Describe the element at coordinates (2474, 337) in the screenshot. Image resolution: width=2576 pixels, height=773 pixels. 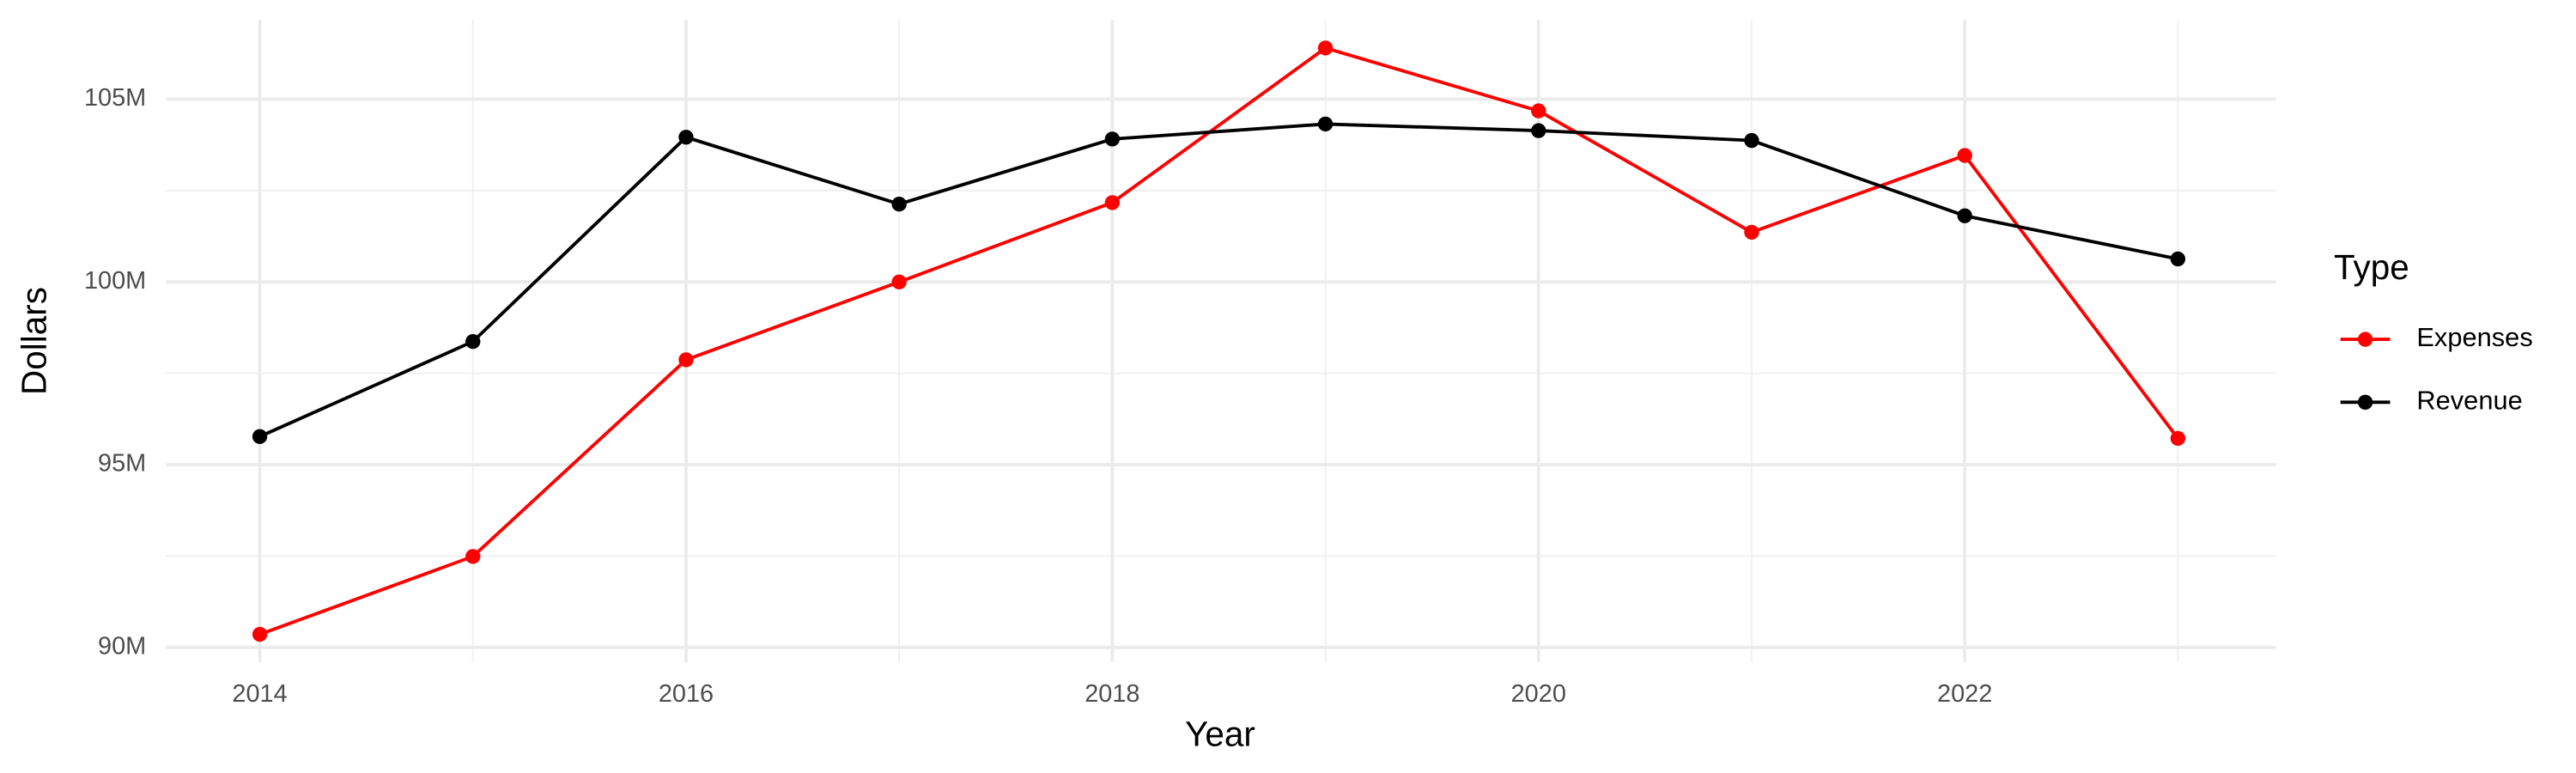
I see `legend-label: Expenses` at that location.